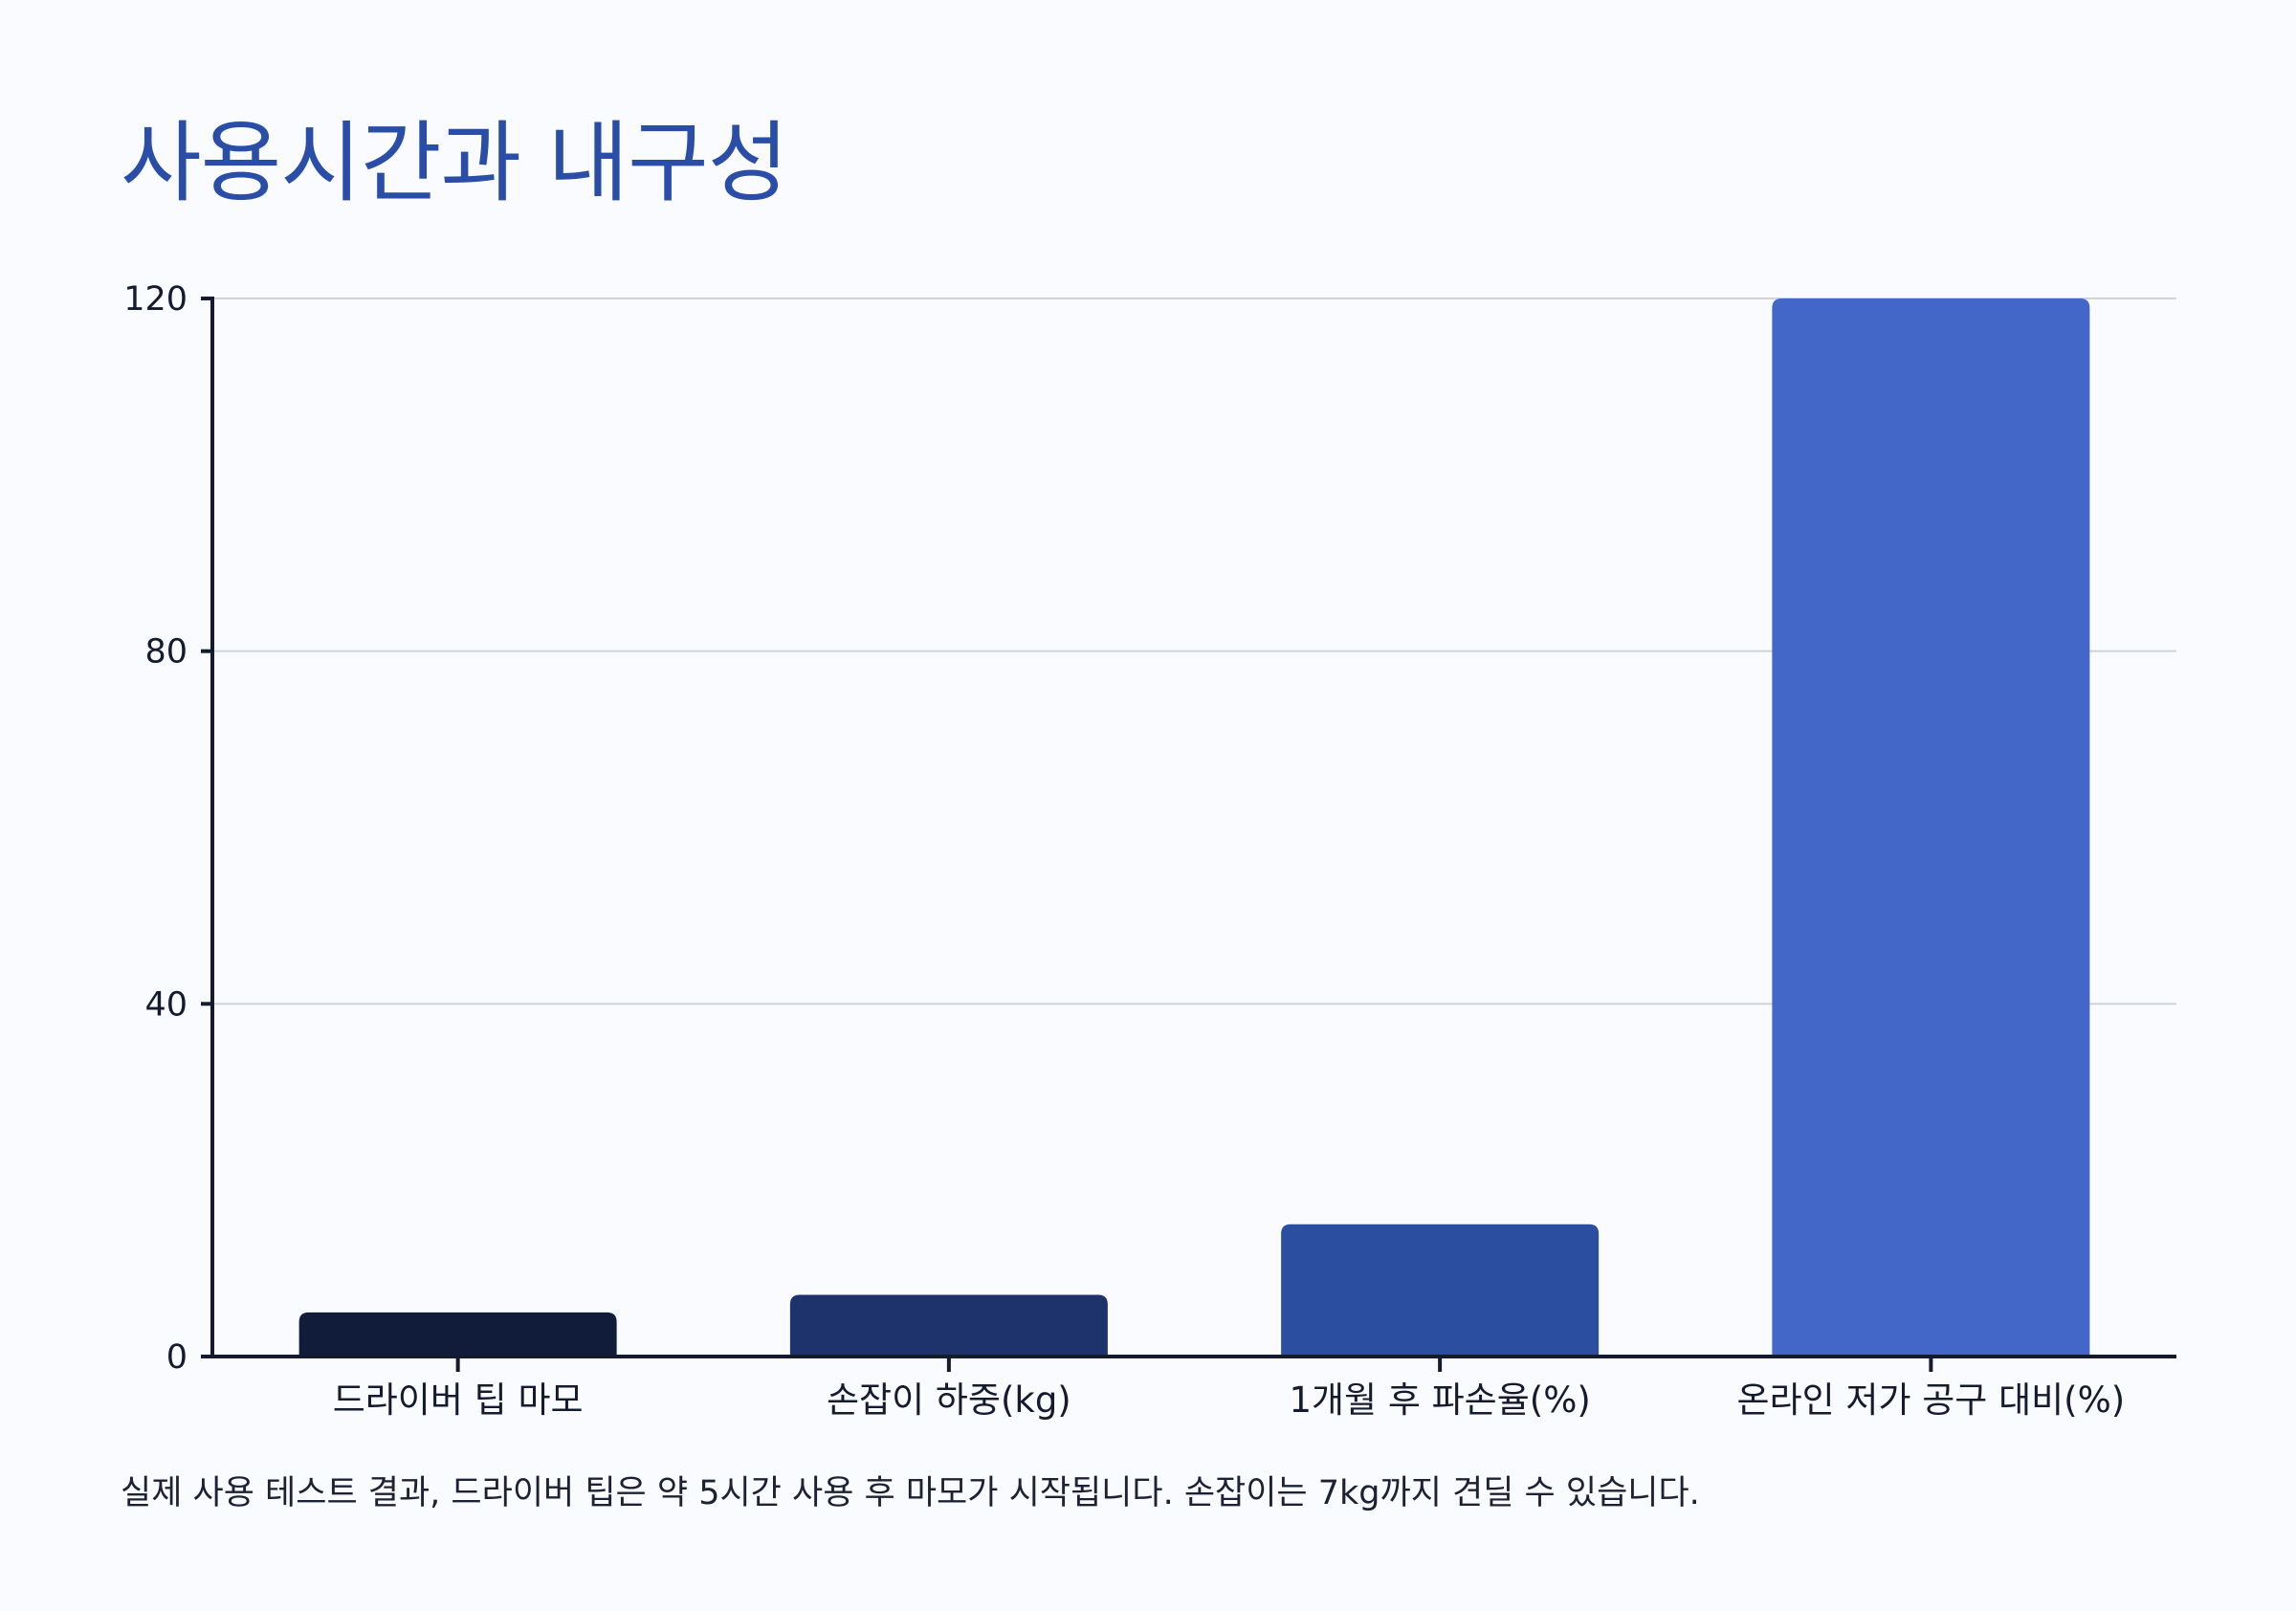 The image size is (2296, 1611). What do you see at coordinates (156, 828) in the screenshot?
I see `y-tick-labels: 0 40 80 120` at bounding box center [156, 828].